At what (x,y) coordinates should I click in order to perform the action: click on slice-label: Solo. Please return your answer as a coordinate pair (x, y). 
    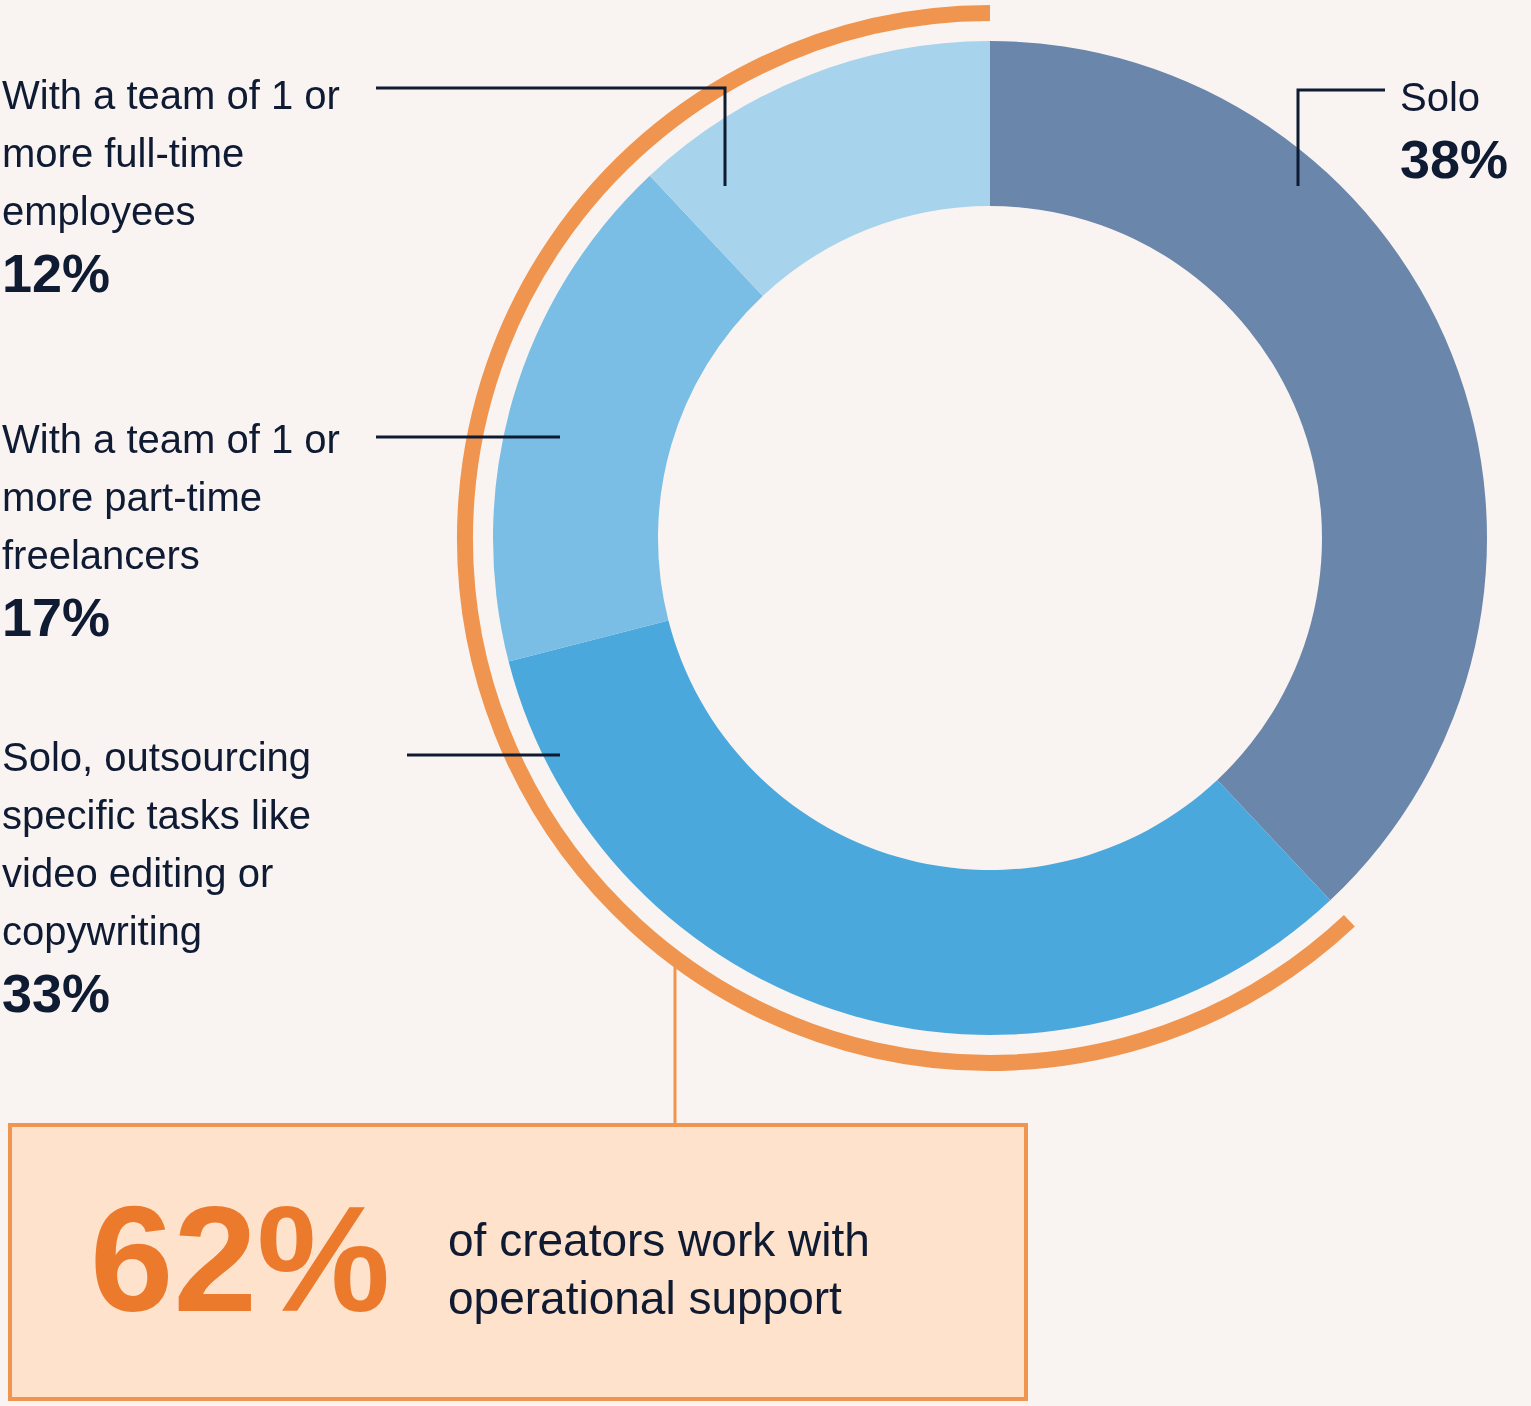
    Looking at the image, I should click on (1441, 97).